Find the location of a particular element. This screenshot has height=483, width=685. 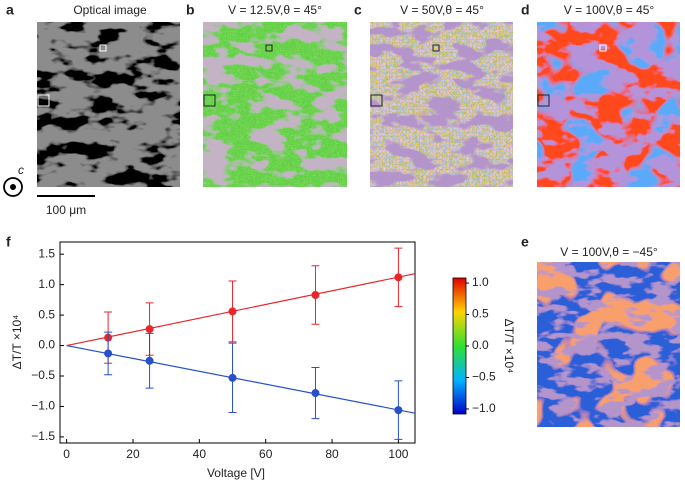

colorbar-tick-label: −0.5 is located at coordinates (484, 377).